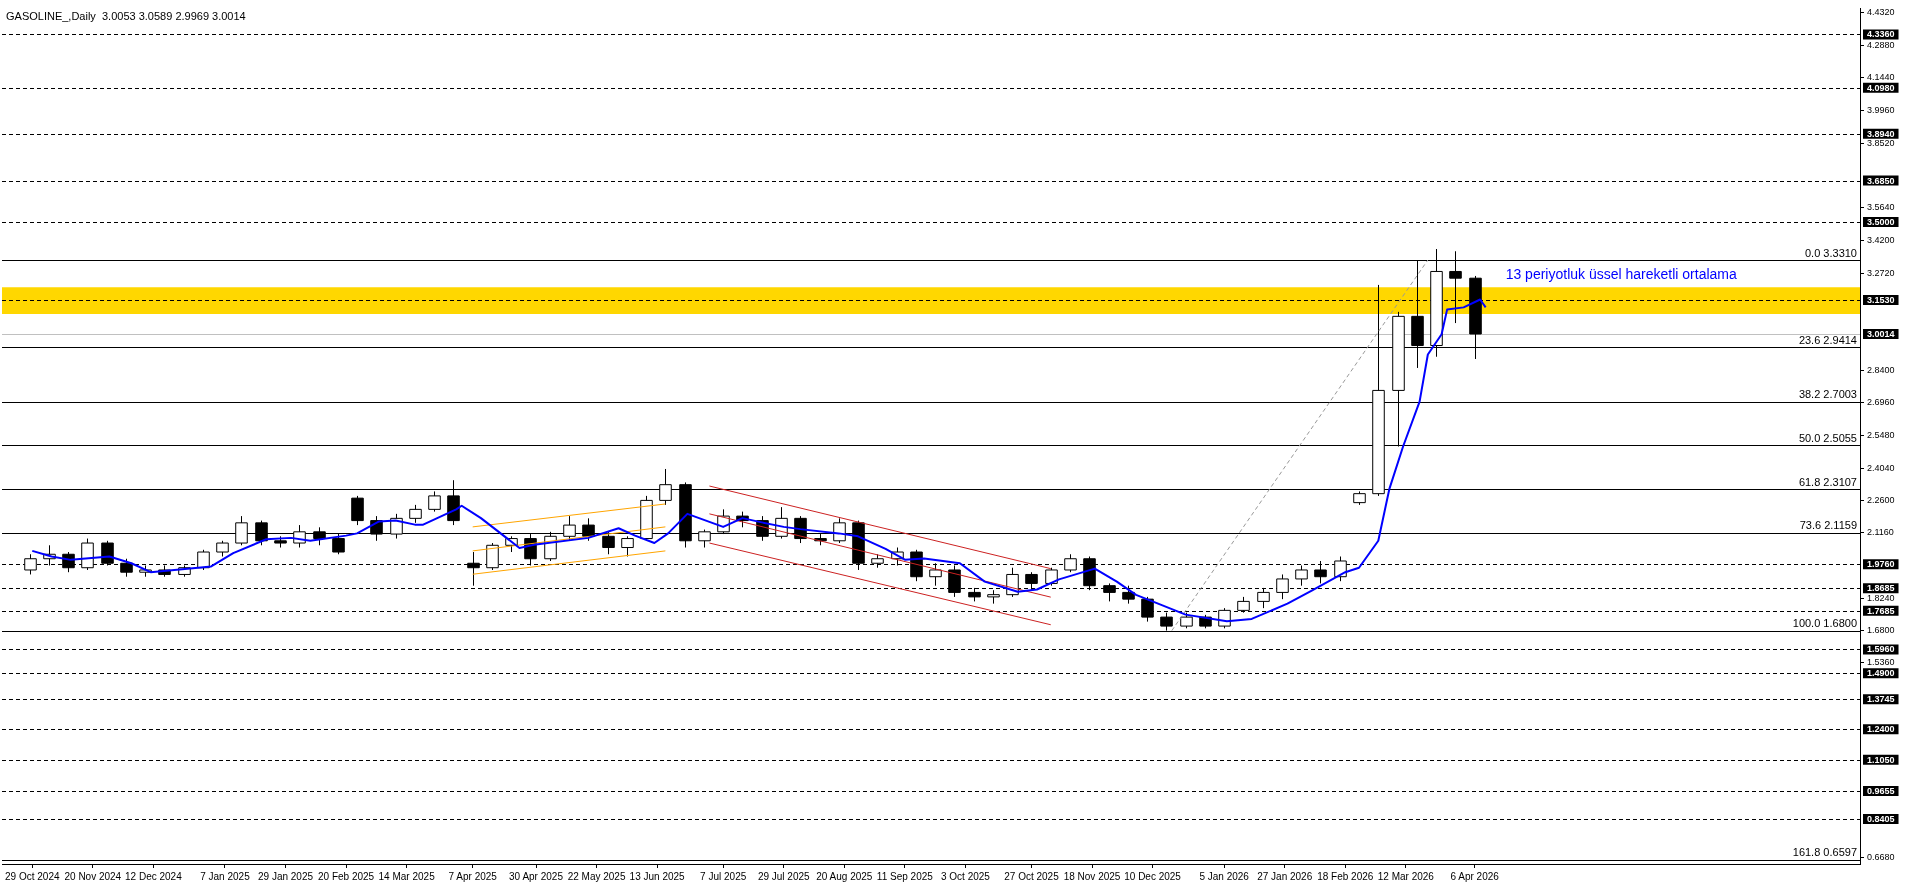 This screenshot has height=888, width=1916. I want to click on y-tick-label: 3.4200, so click(1881, 239).